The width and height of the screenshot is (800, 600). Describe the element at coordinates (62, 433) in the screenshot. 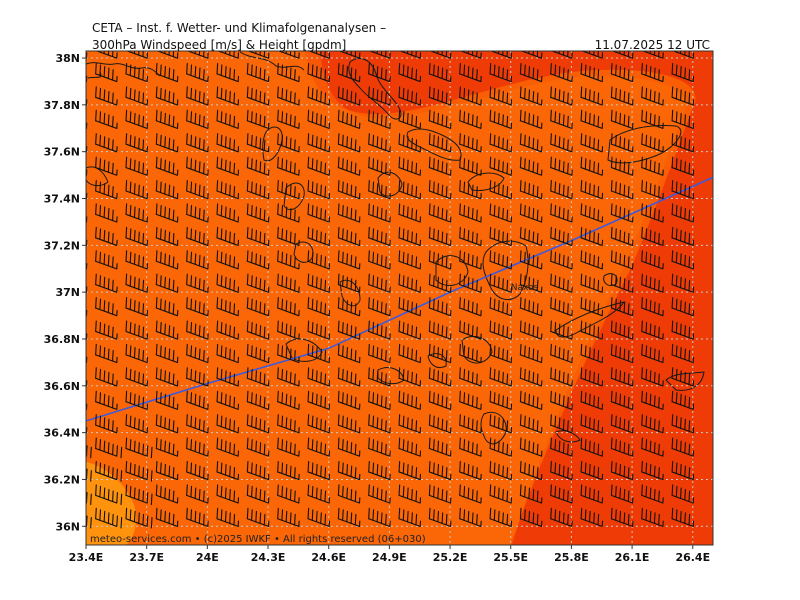

I see `lat-tick-label: 36.4N` at that location.